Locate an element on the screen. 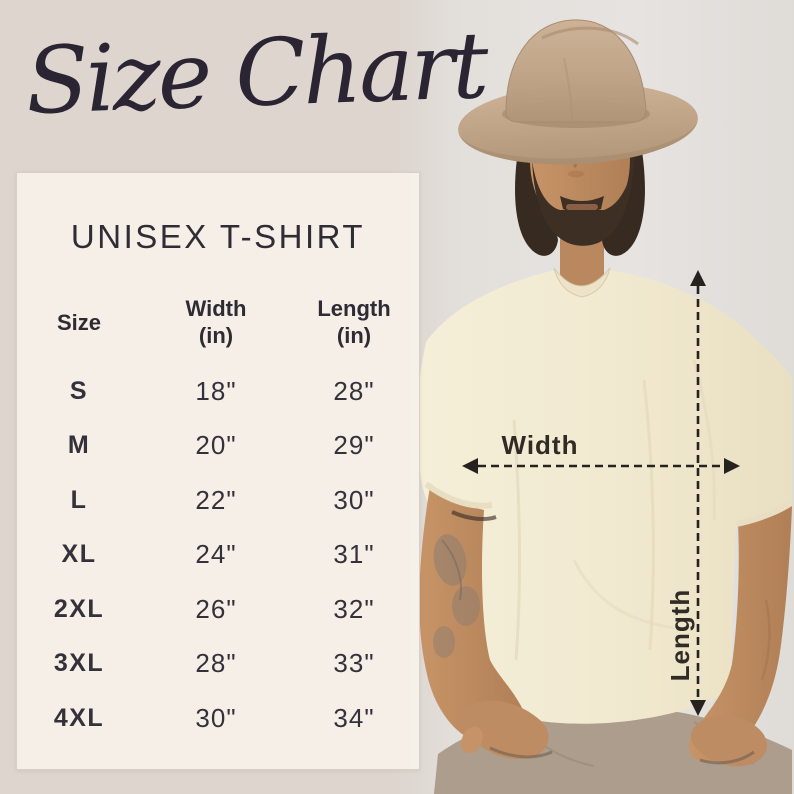 The width and height of the screenshot is (794, 794). table-header: Size Width (in) Length (in) is located at coordinates (217, 322).